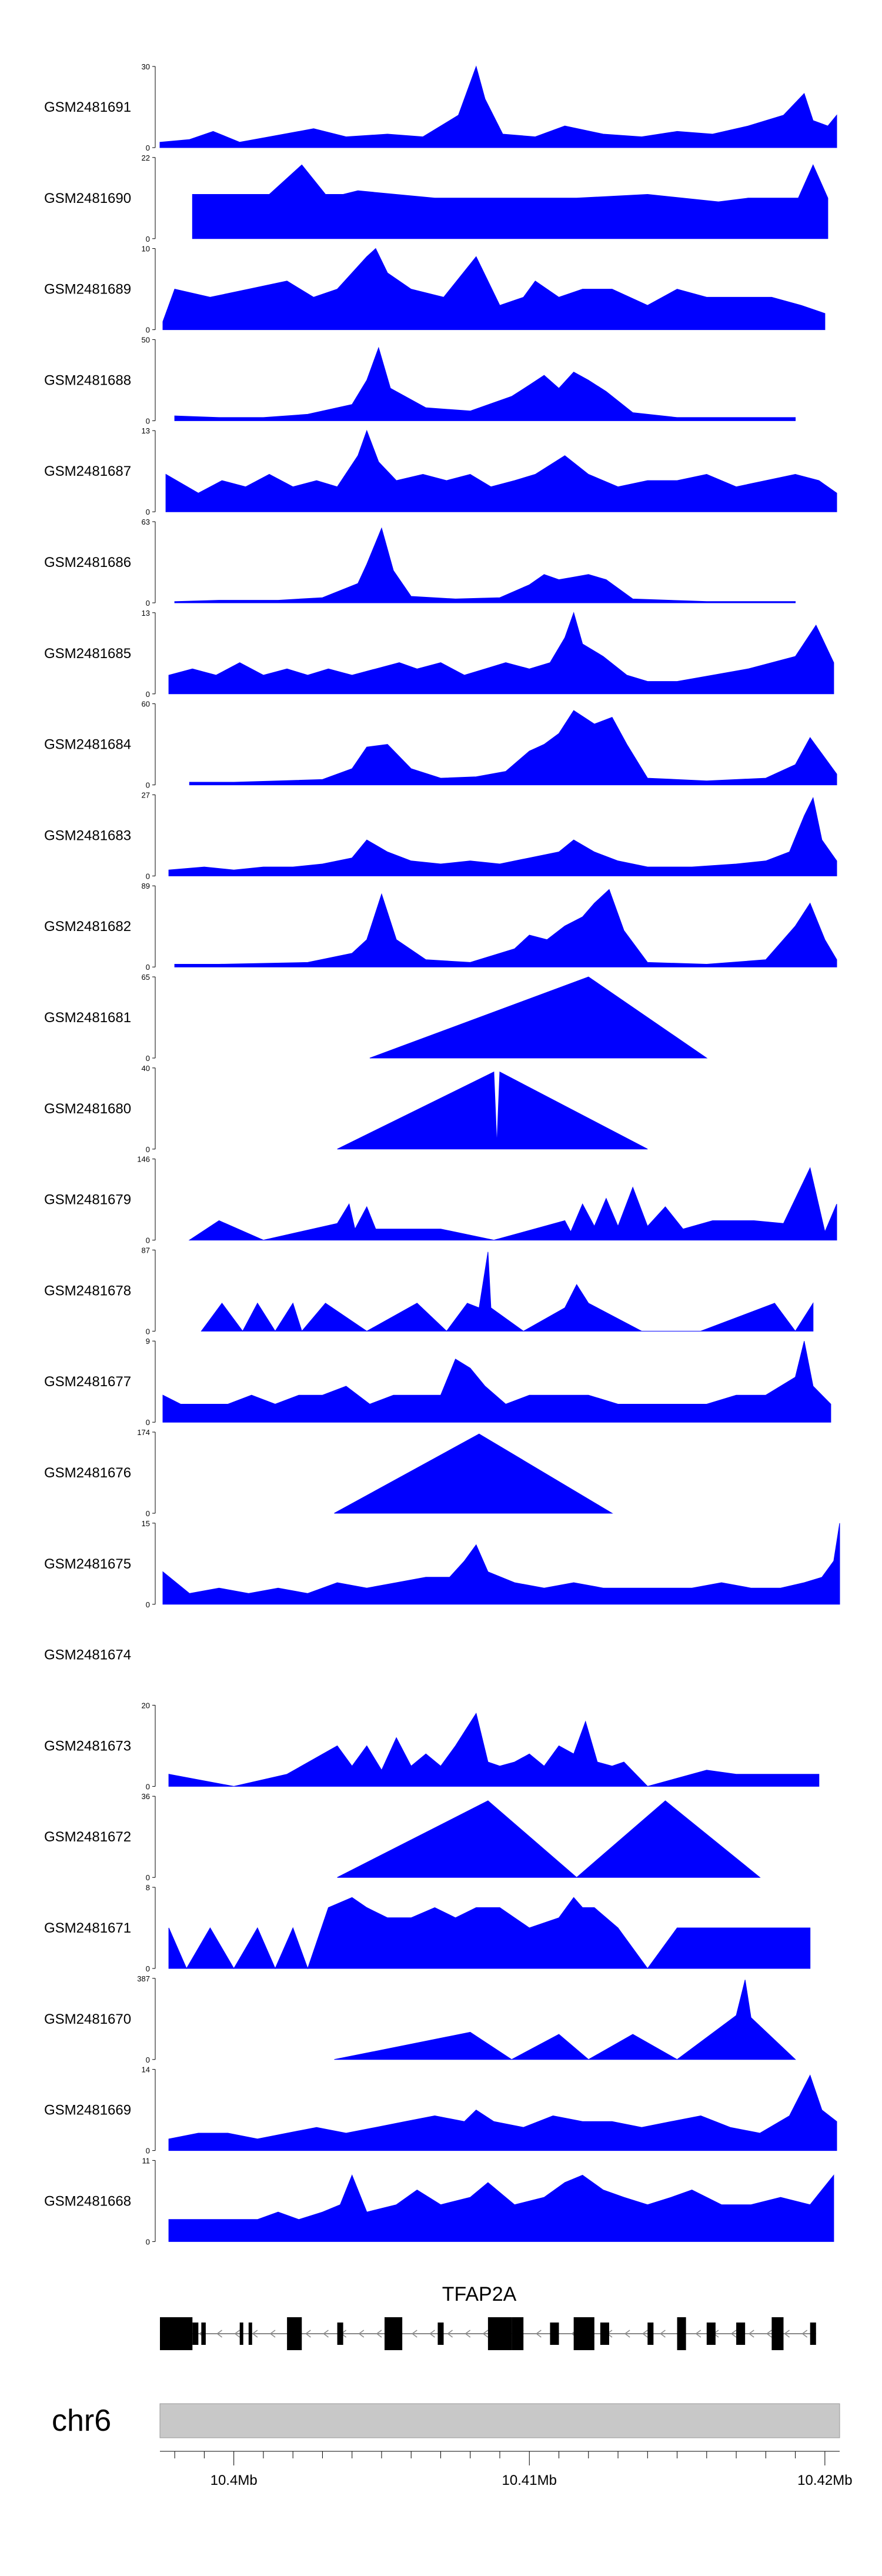  Describe the element at coordinates (146, 977) in the screenshot. I see `y-tick-label-max: 65` at that location.